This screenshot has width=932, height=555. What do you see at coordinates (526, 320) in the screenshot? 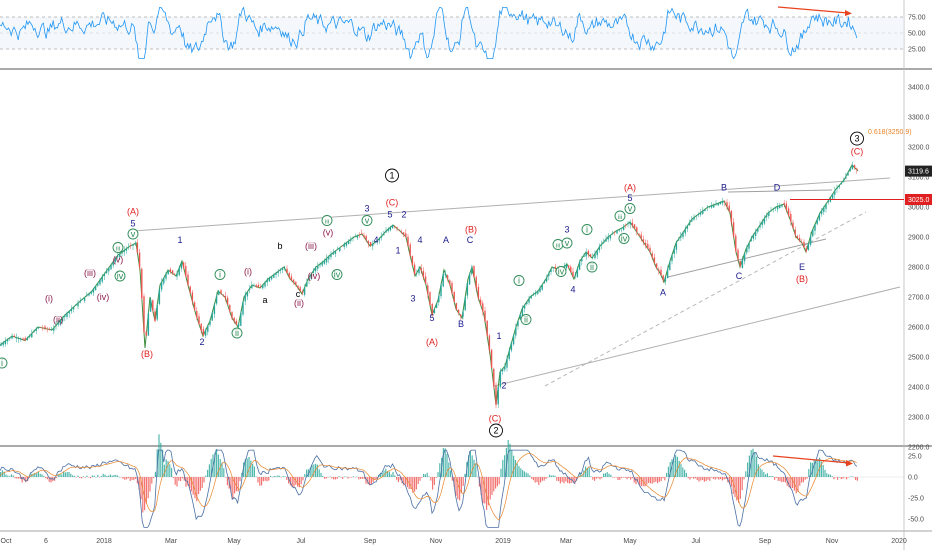
I see `wave-label: ii` at bounding box center [526, 320].